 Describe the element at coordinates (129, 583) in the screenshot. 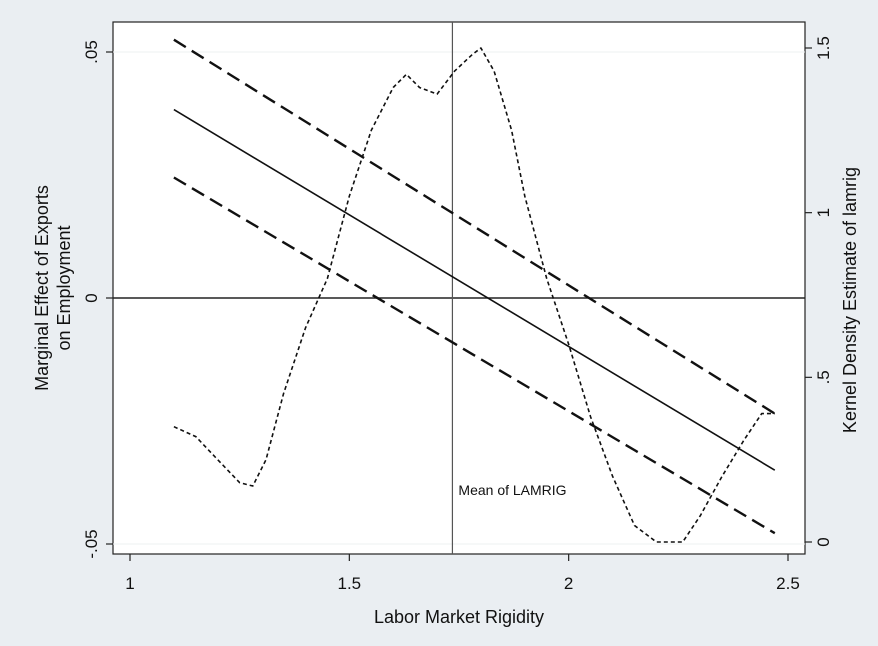

I see `x-tick-label: 1` at that location.